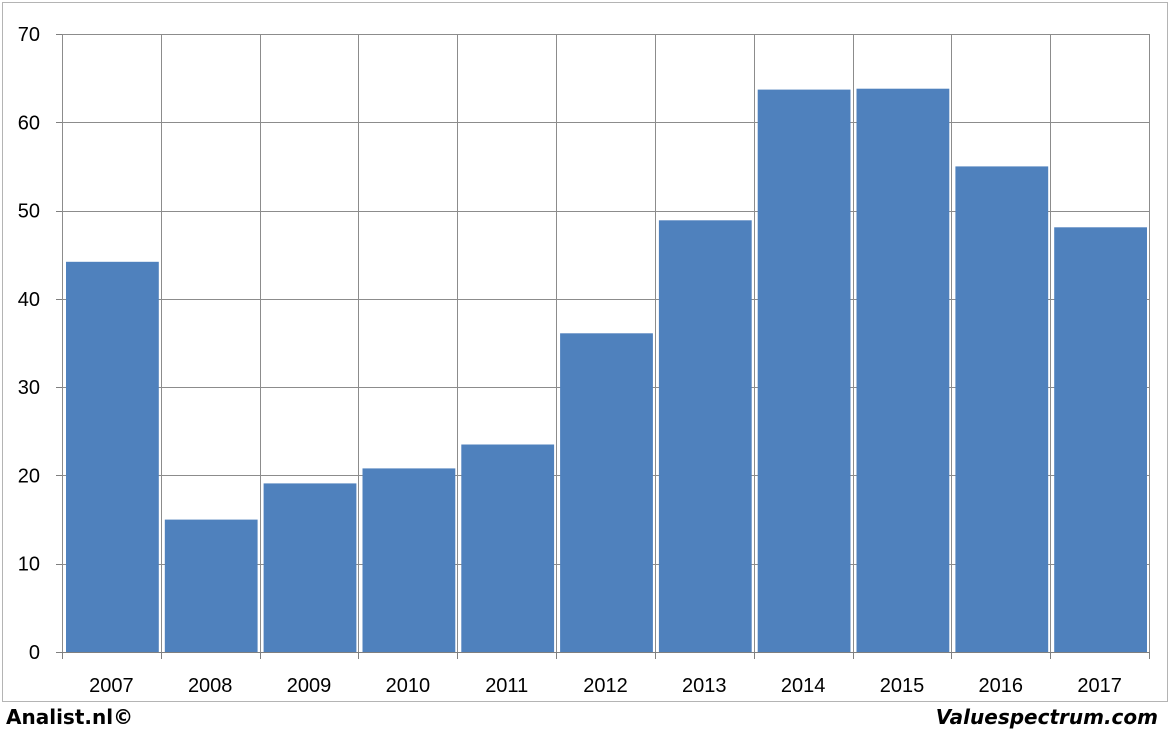 The height and width of the screenshot is (734, 1172). What do you see at coordinates (408, 686) in the screenshot?
I see `x-tick-label: 2010` at bounding box center [408, 686].